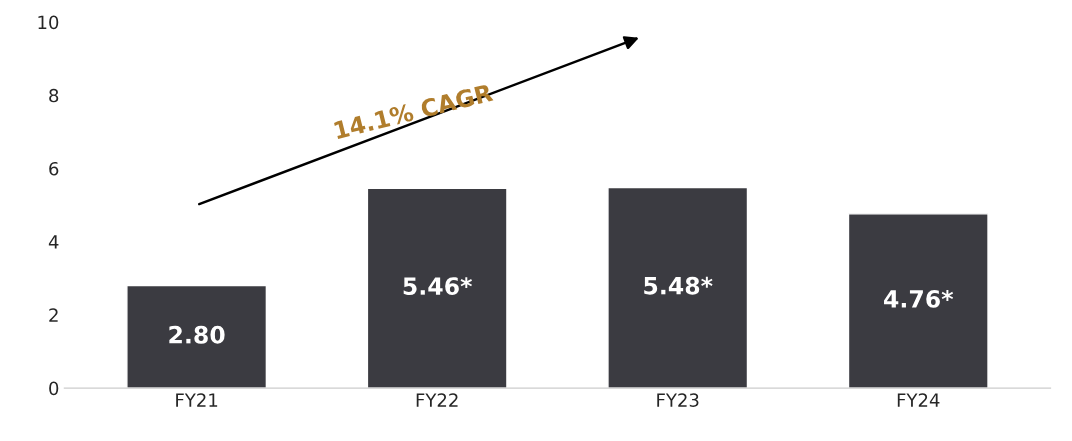  I want to click on y-tick-label: 2, so click(53, 315).